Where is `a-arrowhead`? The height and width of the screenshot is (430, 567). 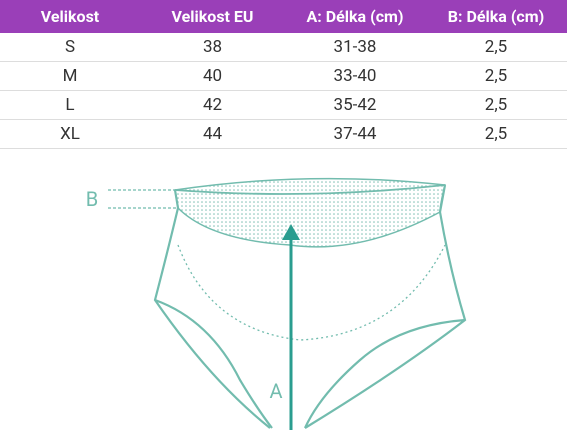
a-arrowhead is located at coordinates (291, 232).